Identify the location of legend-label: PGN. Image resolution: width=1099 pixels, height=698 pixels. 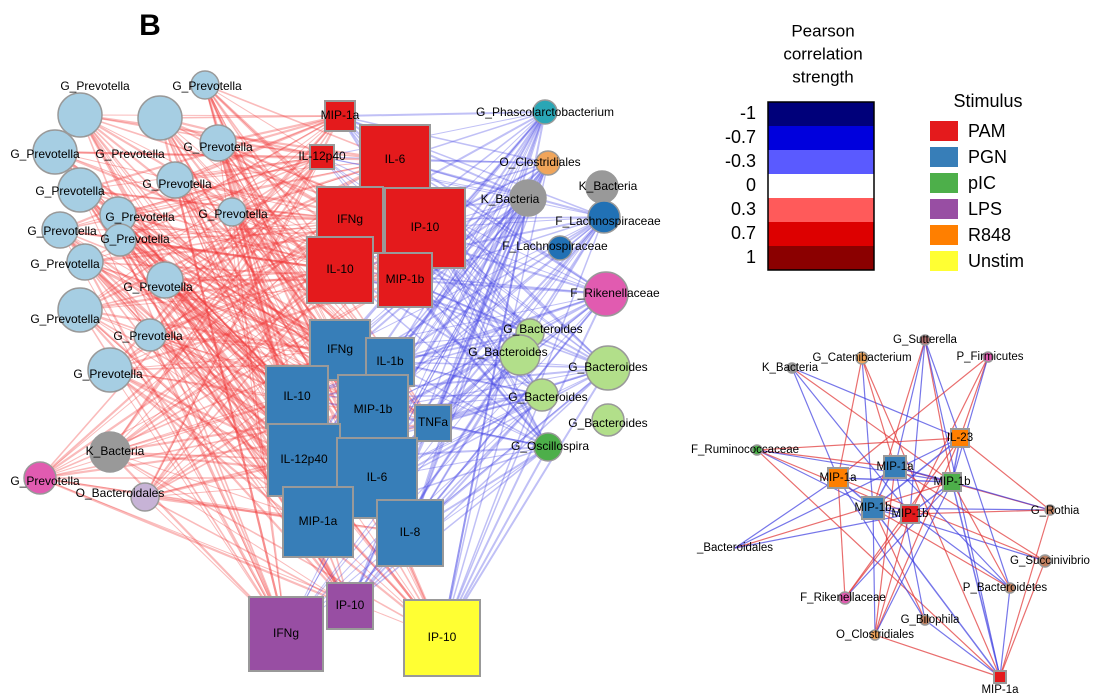
(987, 157).